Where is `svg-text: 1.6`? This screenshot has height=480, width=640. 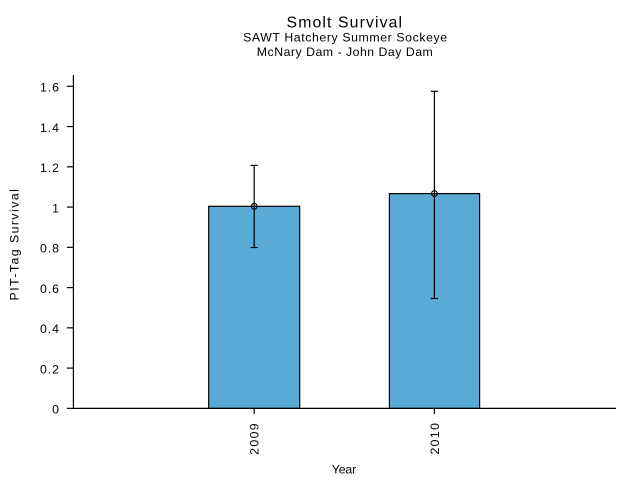 svg-text: 1.6 is located at coordinates (49, 88).